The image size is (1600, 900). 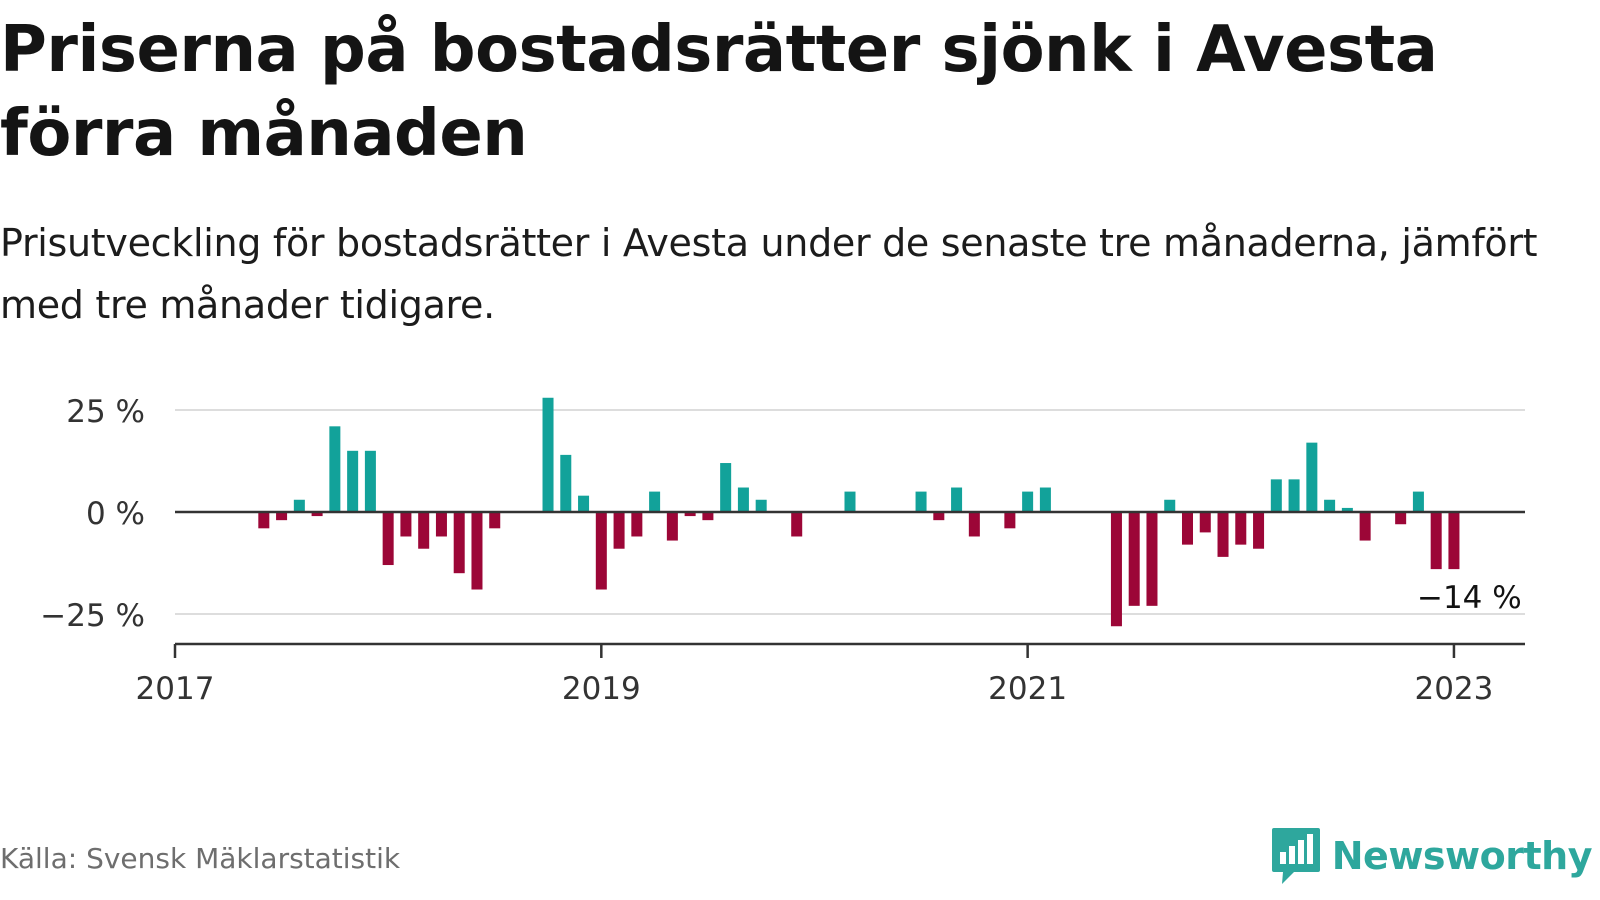 What do you see at coordinates (105, 412) in the screenshot?
I see `y-tick-label: 25 %` at bounding box center [105, 412].